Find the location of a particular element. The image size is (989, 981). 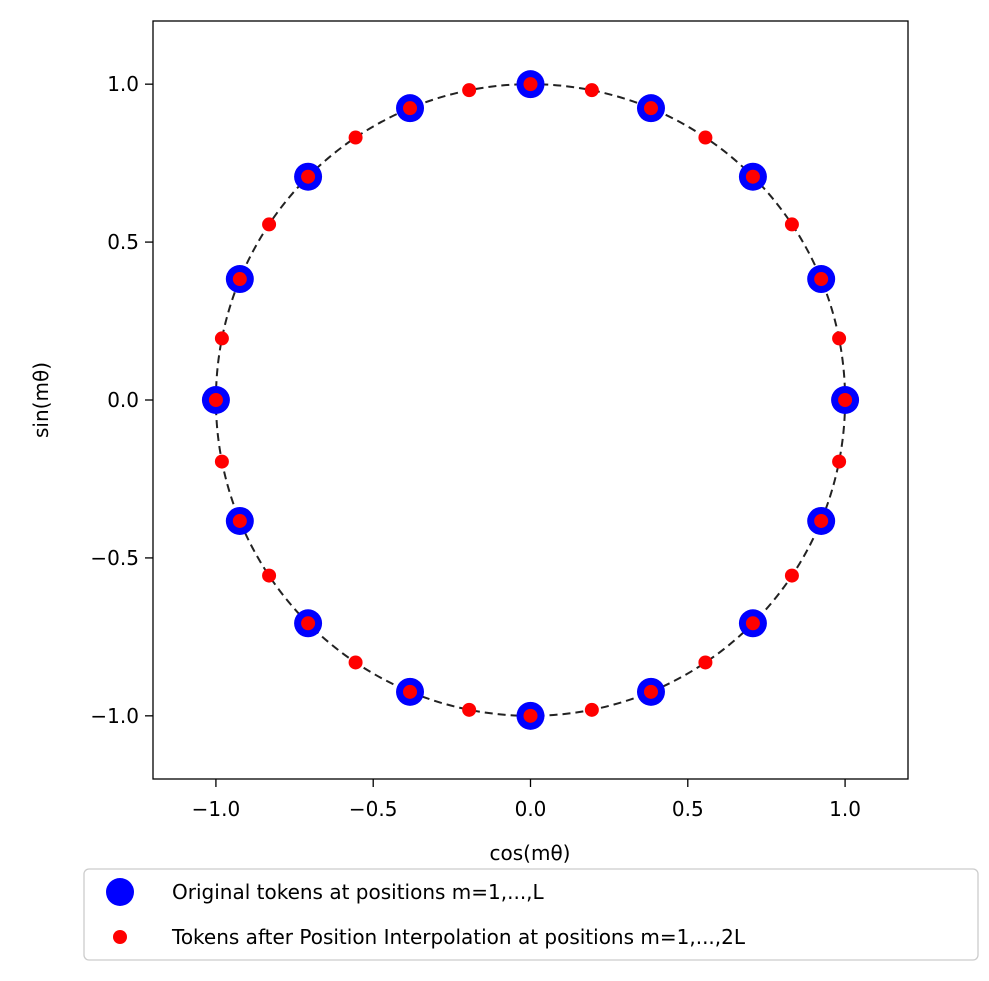

y-axis: −1.0 −0.5 0.0 0.5 1.0 is located at coordinates (121, 400).